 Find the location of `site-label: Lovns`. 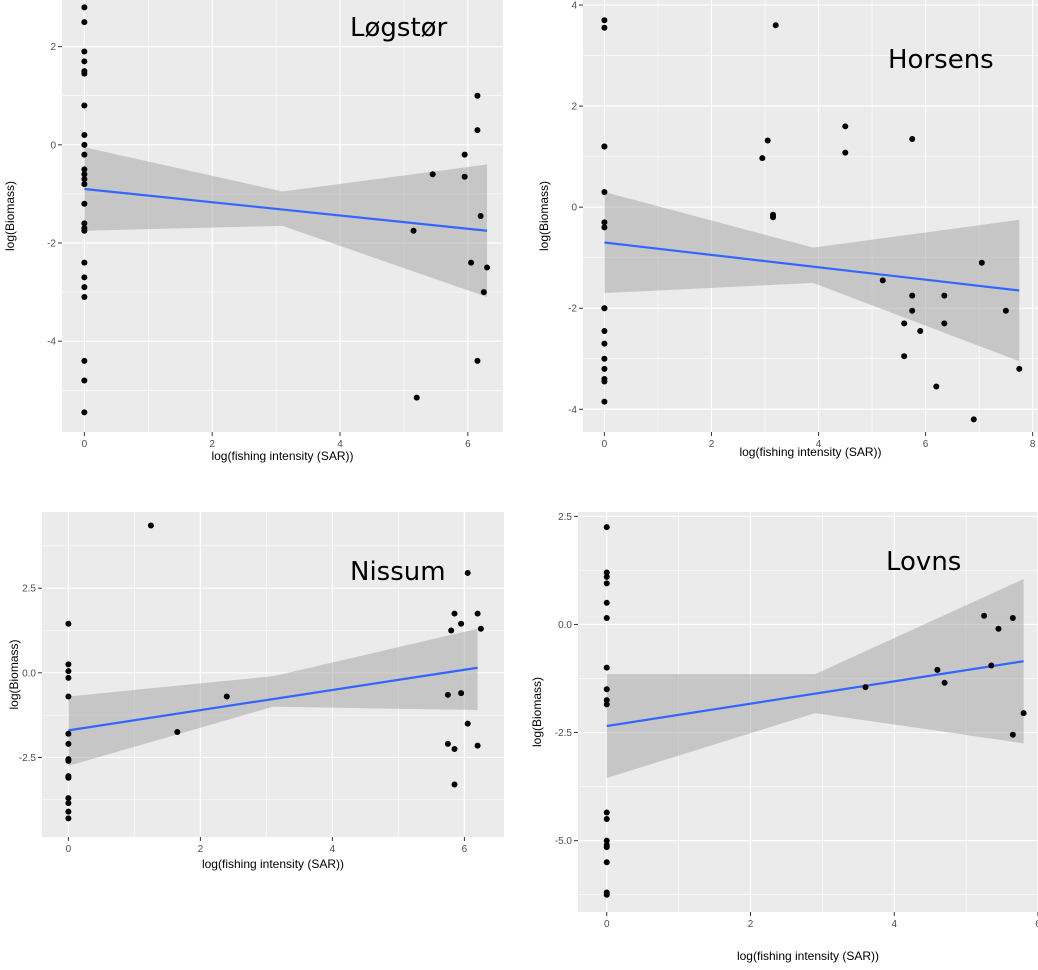

site-label: Lovns is located at coordinates (923, 562).